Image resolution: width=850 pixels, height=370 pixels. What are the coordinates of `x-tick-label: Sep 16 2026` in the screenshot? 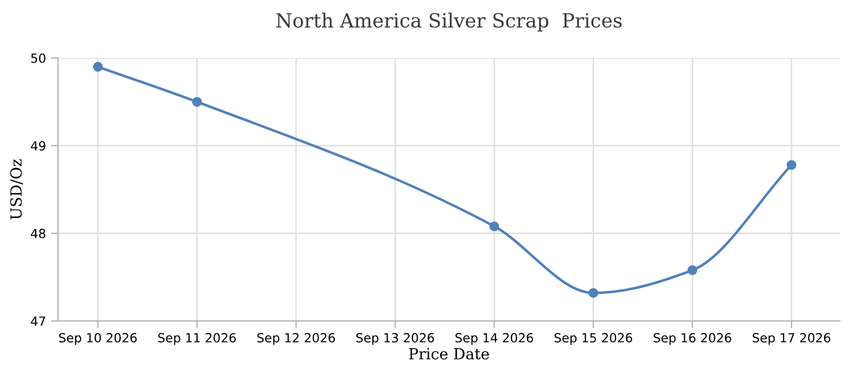 It's located at (693, 339).